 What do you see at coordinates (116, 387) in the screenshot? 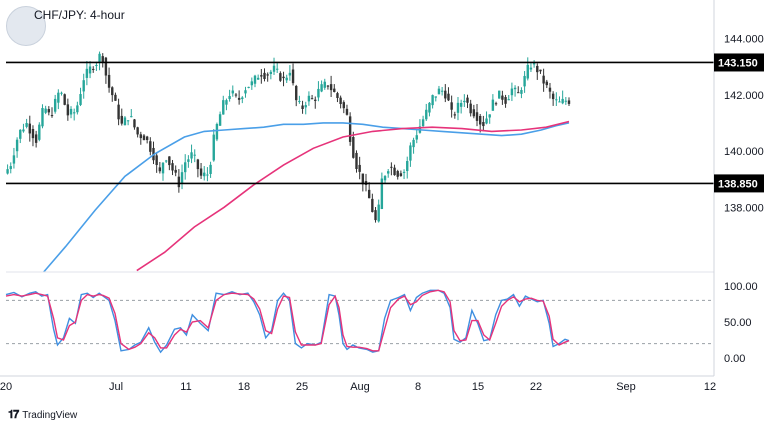
I see `time-tick-label: Jul` at bounding box center [116, 387].